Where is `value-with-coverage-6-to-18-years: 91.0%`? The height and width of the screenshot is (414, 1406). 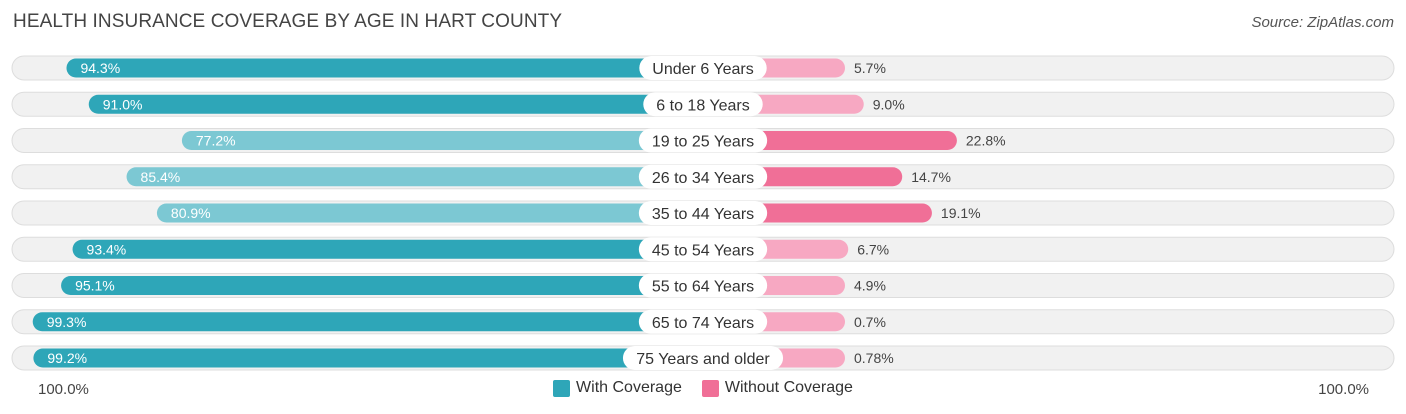
value-with-coverage-6-to-18-years: 91.0% is located at coordinates (123, 104).